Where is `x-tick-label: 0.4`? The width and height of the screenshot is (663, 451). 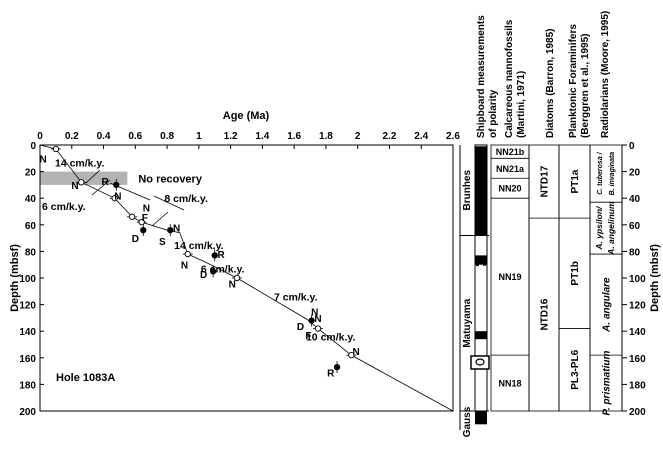
x-tick-label: 0.4 is located at coordinates (104, 136).